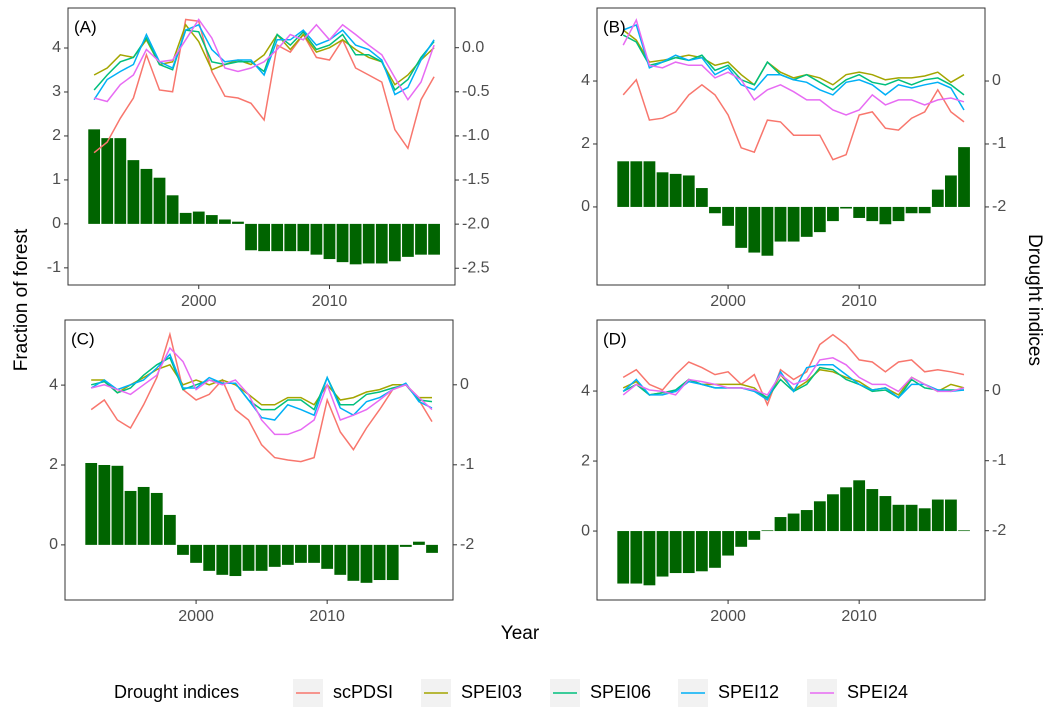 This screenshot has height=714, width=1047. I want to click on panel-label: (A), so click(85, 26).